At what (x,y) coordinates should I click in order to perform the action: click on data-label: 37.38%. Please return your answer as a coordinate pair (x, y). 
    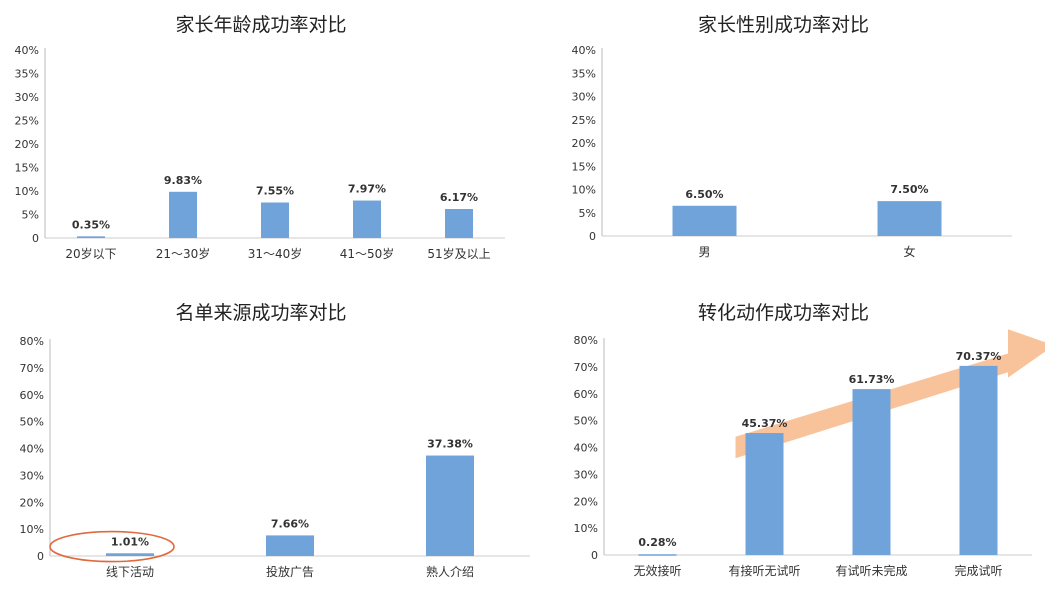
    Looking at the image, I should click on (450, 444).